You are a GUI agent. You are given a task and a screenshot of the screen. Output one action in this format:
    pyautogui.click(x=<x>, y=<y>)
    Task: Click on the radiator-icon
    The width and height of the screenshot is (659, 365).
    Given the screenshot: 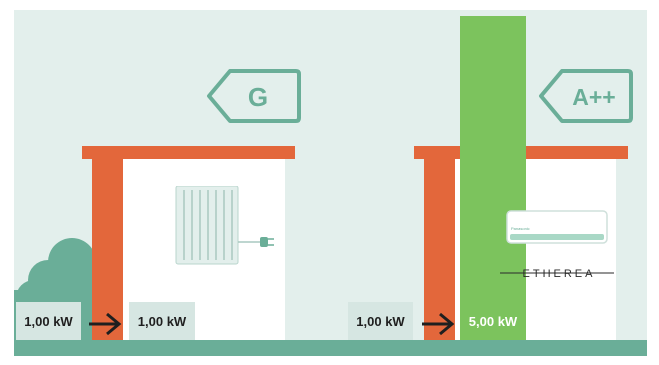 What is the action you would take?
    pyautogui.click(x=224, y=225)
    